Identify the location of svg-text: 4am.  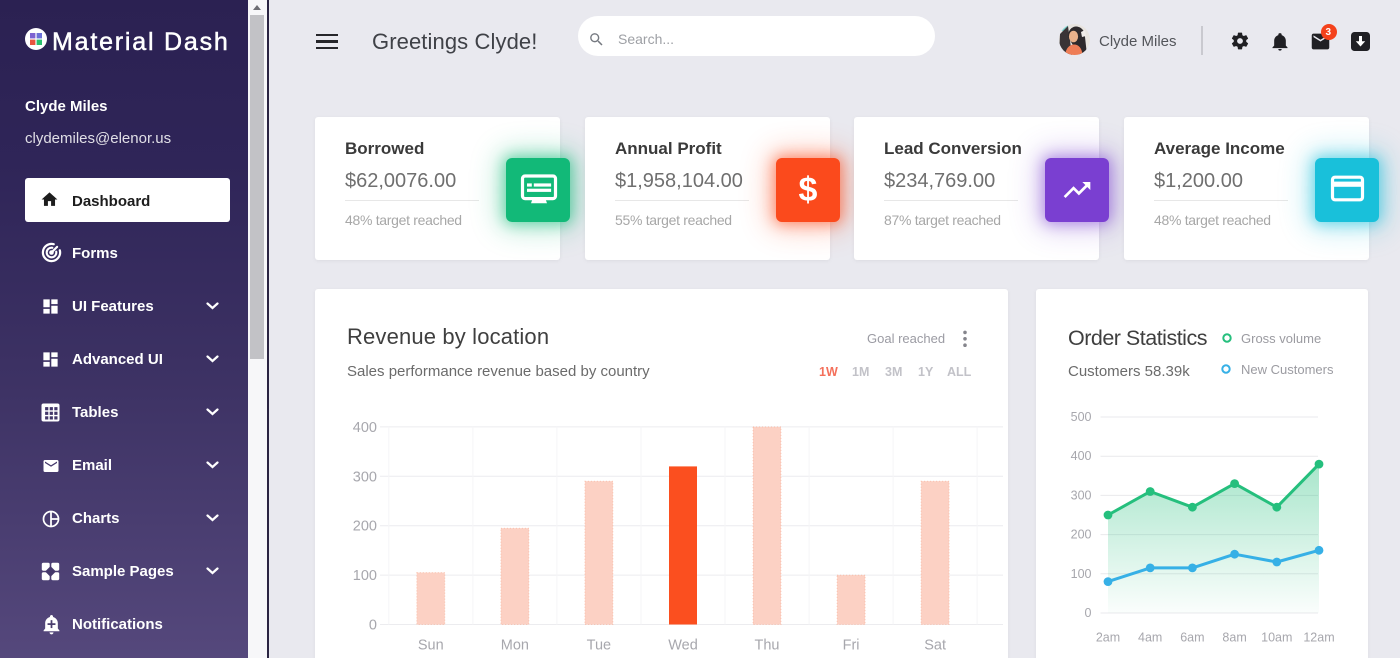
(1150, 638).